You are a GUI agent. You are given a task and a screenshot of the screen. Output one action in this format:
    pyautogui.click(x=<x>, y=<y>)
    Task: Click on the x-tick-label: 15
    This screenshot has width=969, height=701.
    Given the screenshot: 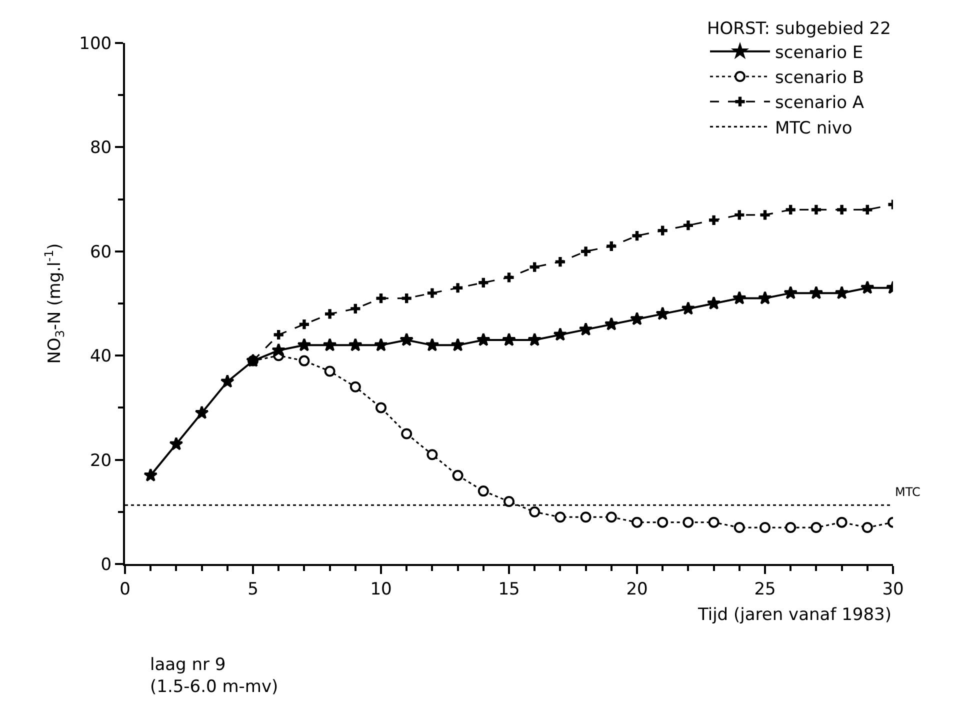 What is the action you would take?
    pyautogui.click(x=509, y=589)
    